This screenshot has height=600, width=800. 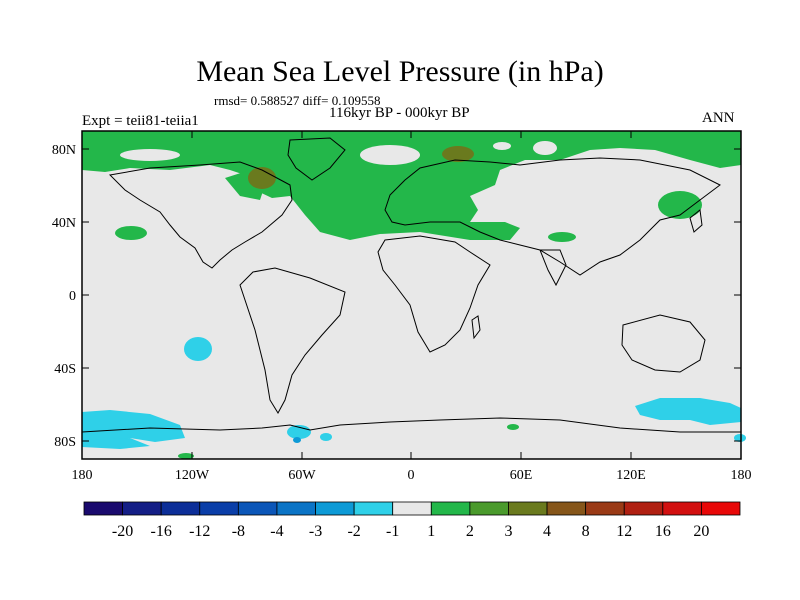 What do you see at coordinates (624, 531) in the screenshot?
I see `colorbar-label: 12` at bounding box center [624, 531].